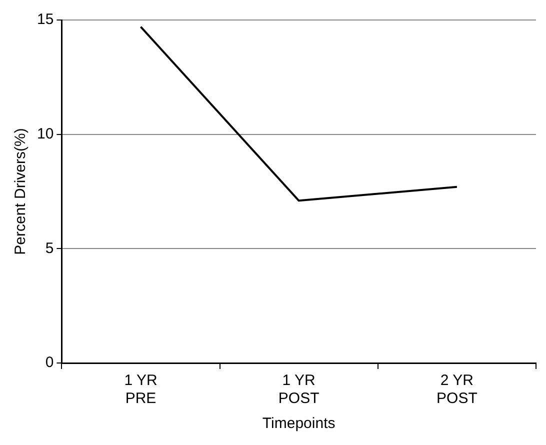 Image resolution: width=546 pixels, height=445 pixels. Describe the element at coordinates (49, 363) in the screenshot. I see `y-tick-label: 0` at that location.